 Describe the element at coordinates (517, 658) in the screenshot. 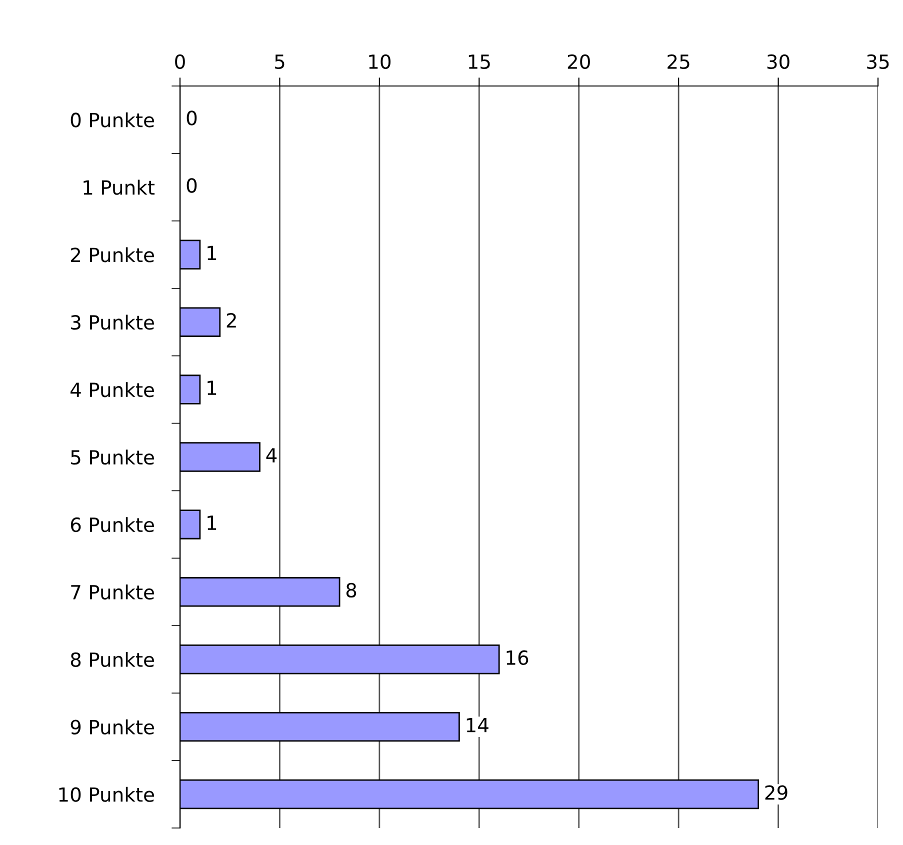

I see `data-label: 16` at that location.